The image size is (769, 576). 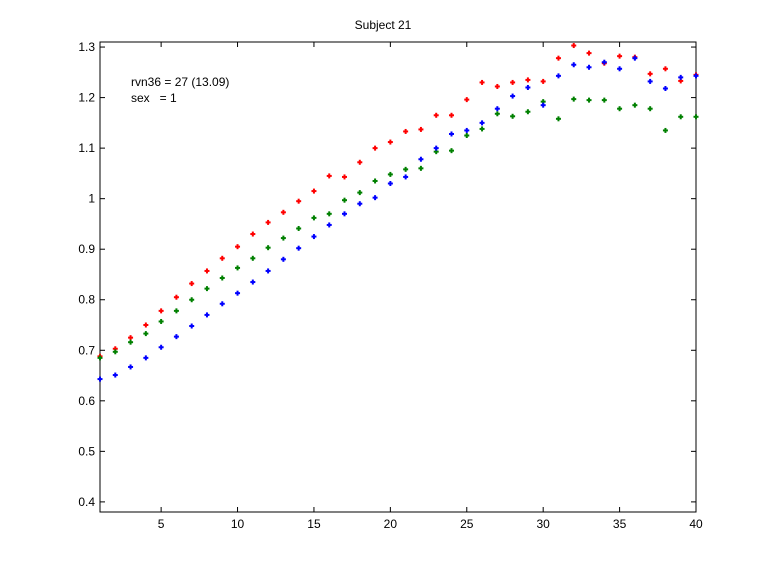 I want to click on x-tick-label: 35, so click(x=620, y=524).